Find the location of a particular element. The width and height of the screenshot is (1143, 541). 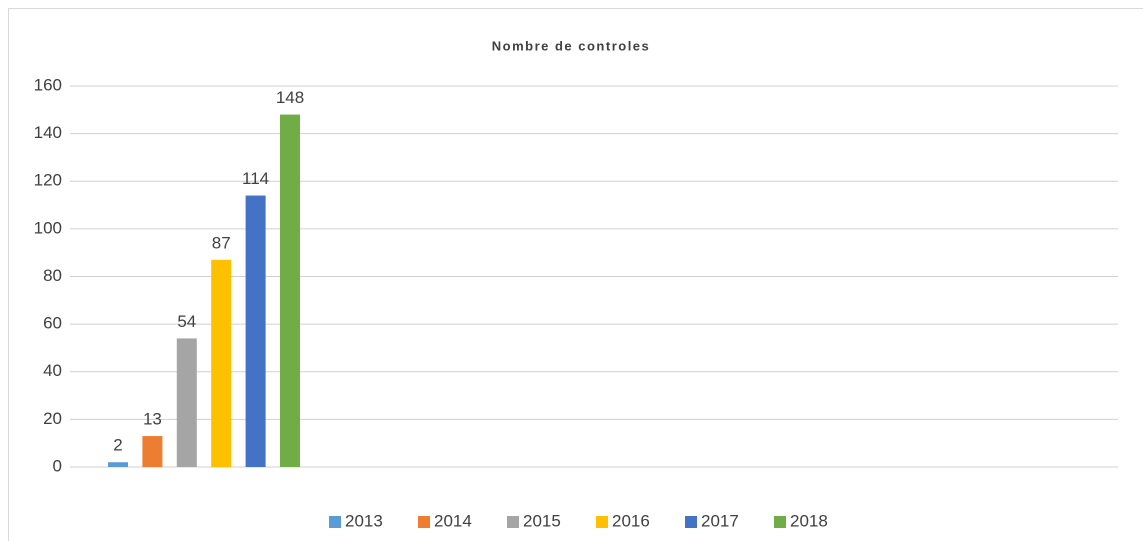

legend-label: 2018 is located at coordinates (809, 520).